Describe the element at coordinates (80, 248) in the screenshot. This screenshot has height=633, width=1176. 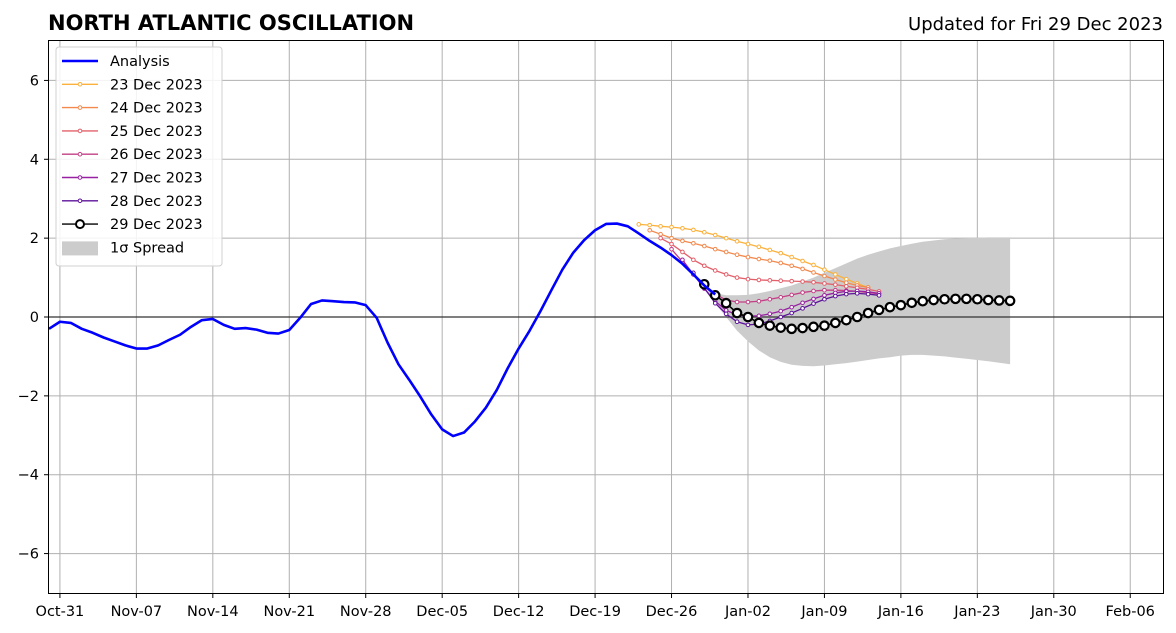
I see `legend-swatch` at that location.